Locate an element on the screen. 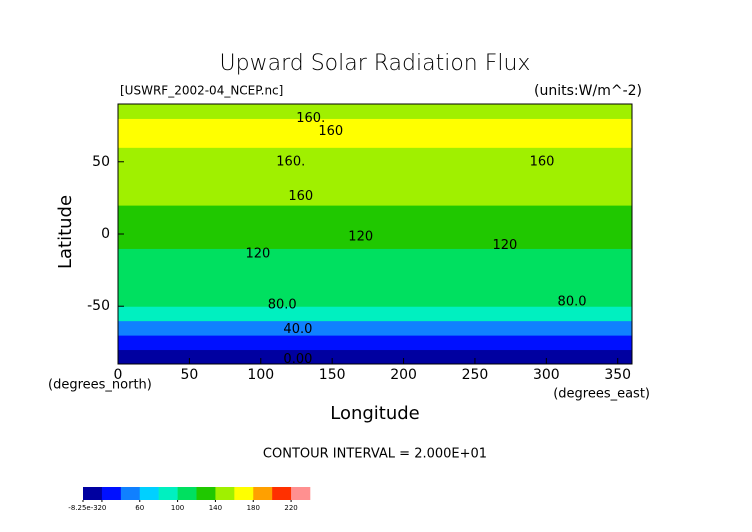 Image resolution: width=752 pixels, height=532 pixels. contour-label: 0.00 is located at coordinates (297, 359).